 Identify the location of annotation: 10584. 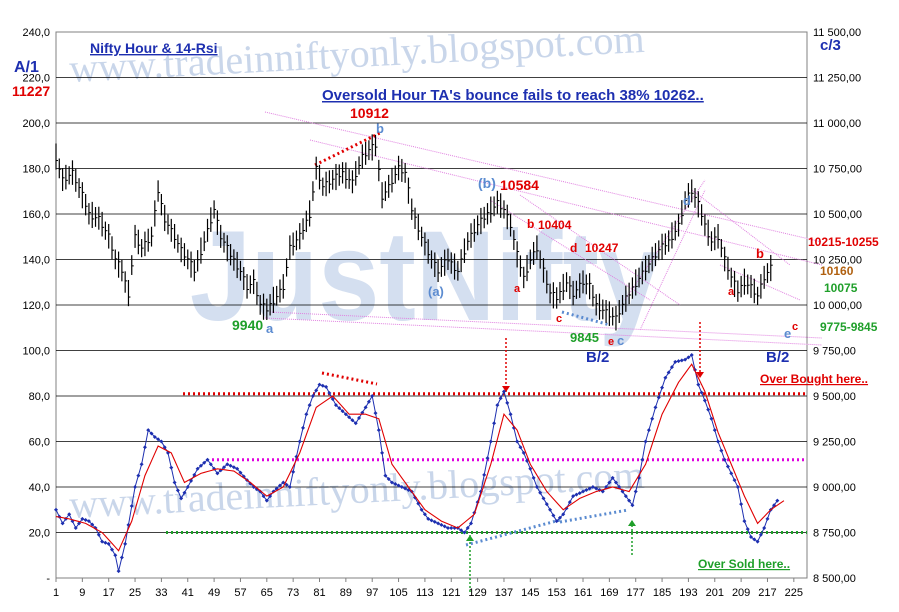
(519, 185).